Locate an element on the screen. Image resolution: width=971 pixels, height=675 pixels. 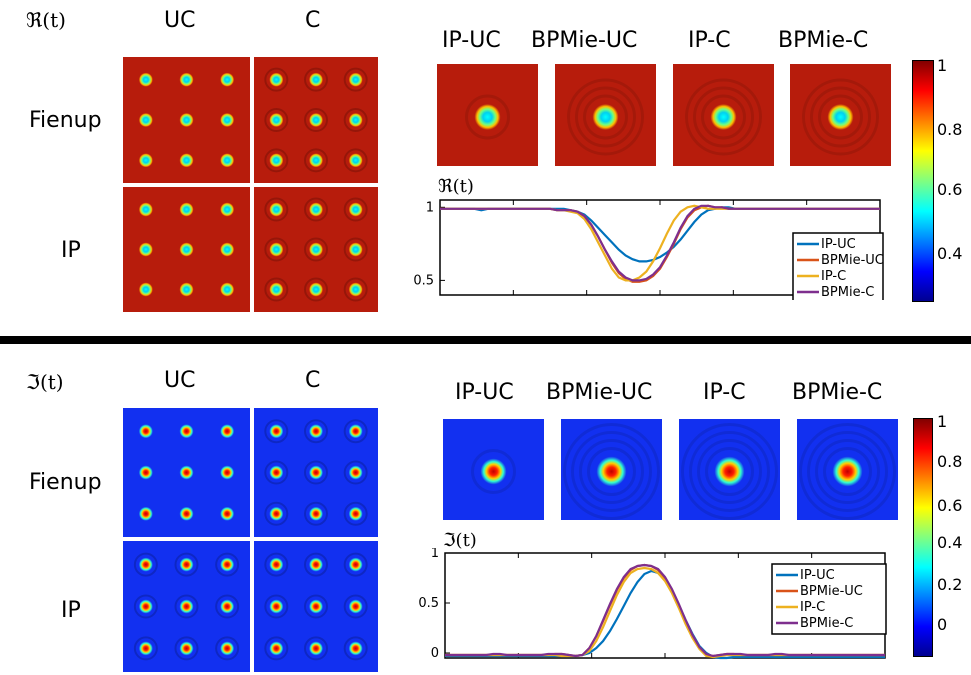
panel-bpmie-c-real is located at coordinates (840, 115).